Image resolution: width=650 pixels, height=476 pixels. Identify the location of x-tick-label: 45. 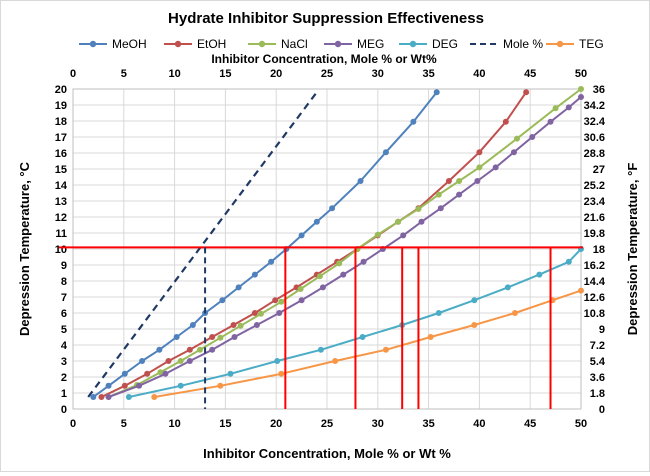
(530, 424).